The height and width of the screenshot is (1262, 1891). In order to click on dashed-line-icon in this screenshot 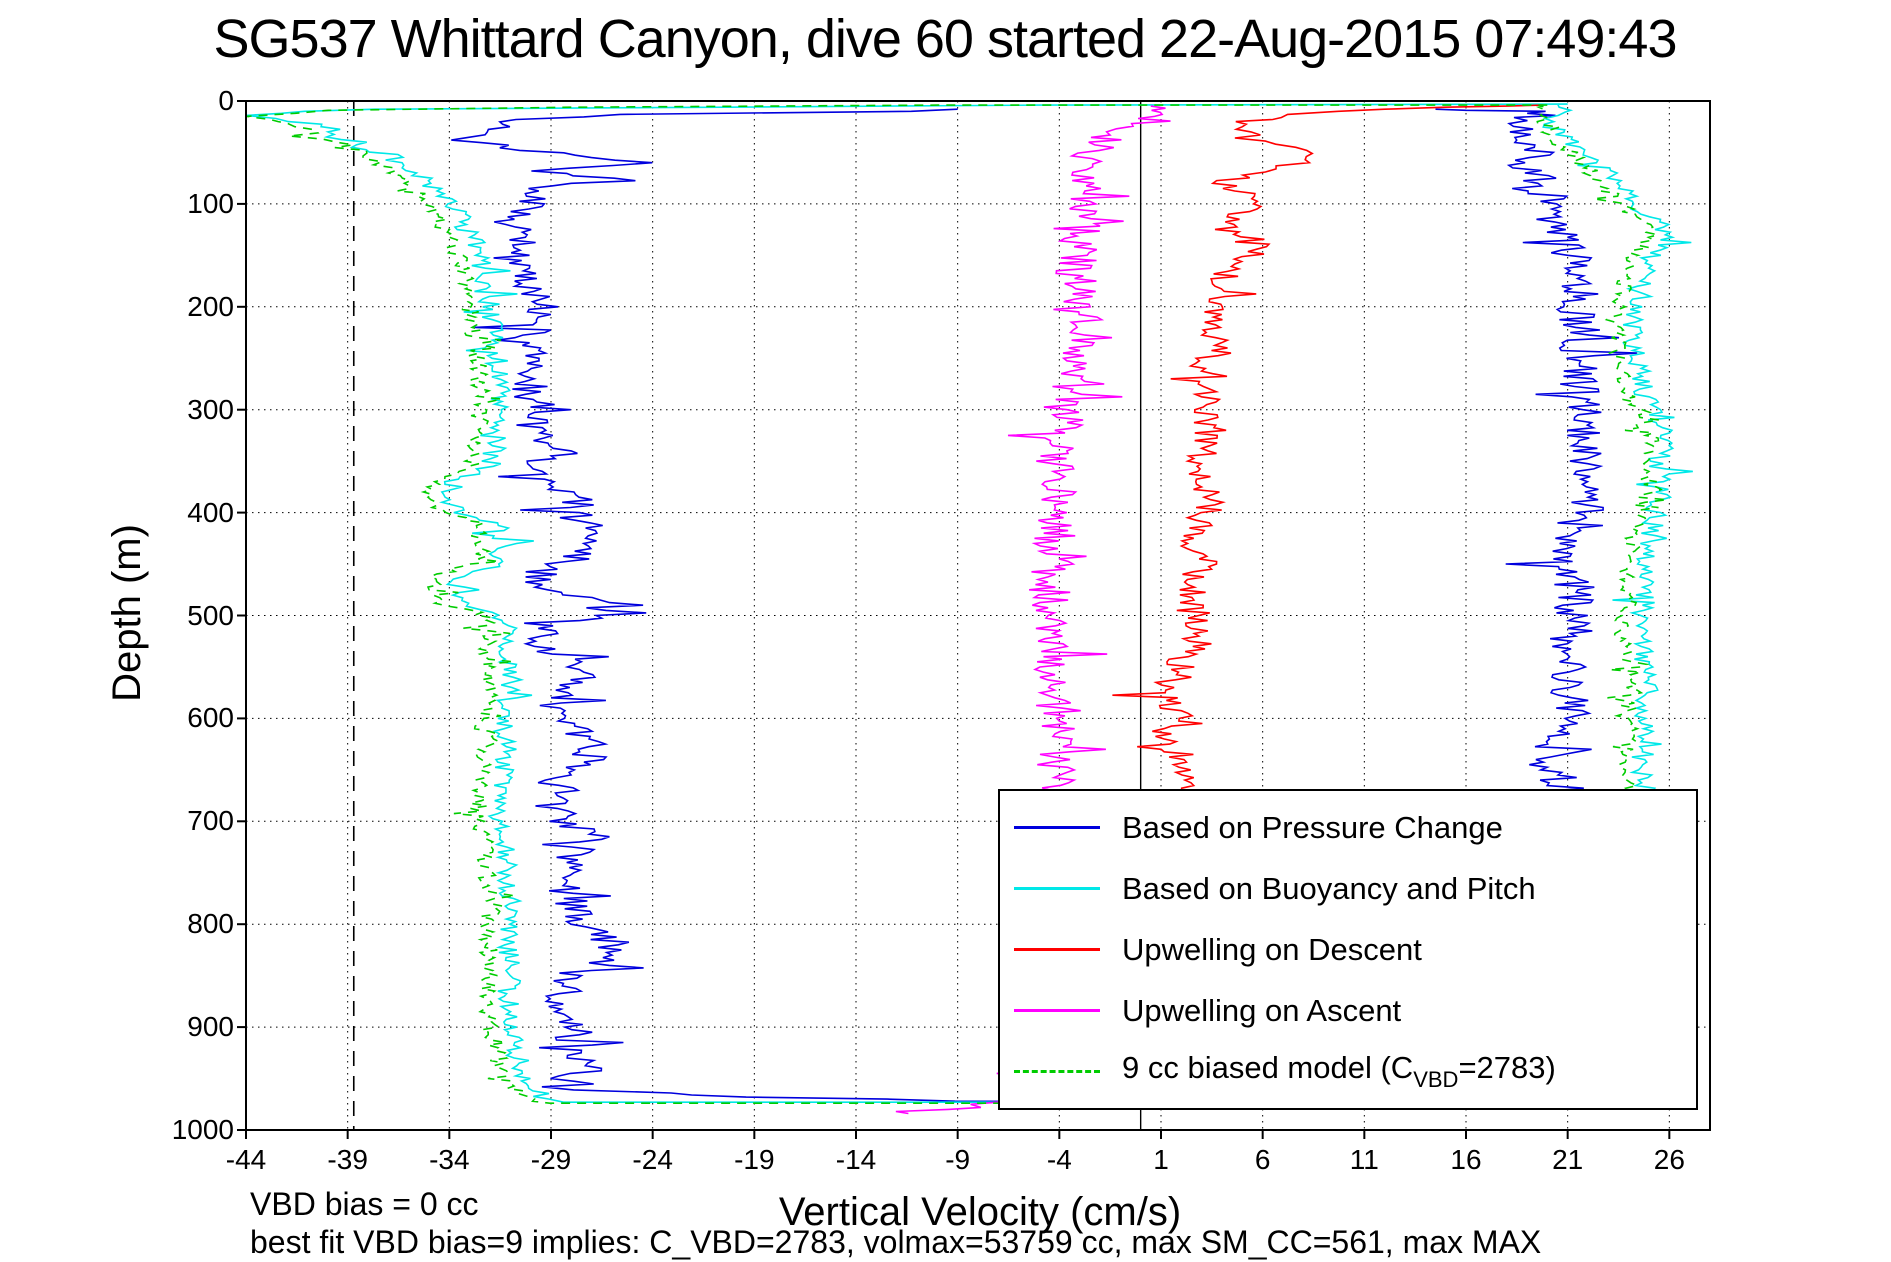, I will do `click(1057, 1071)`.